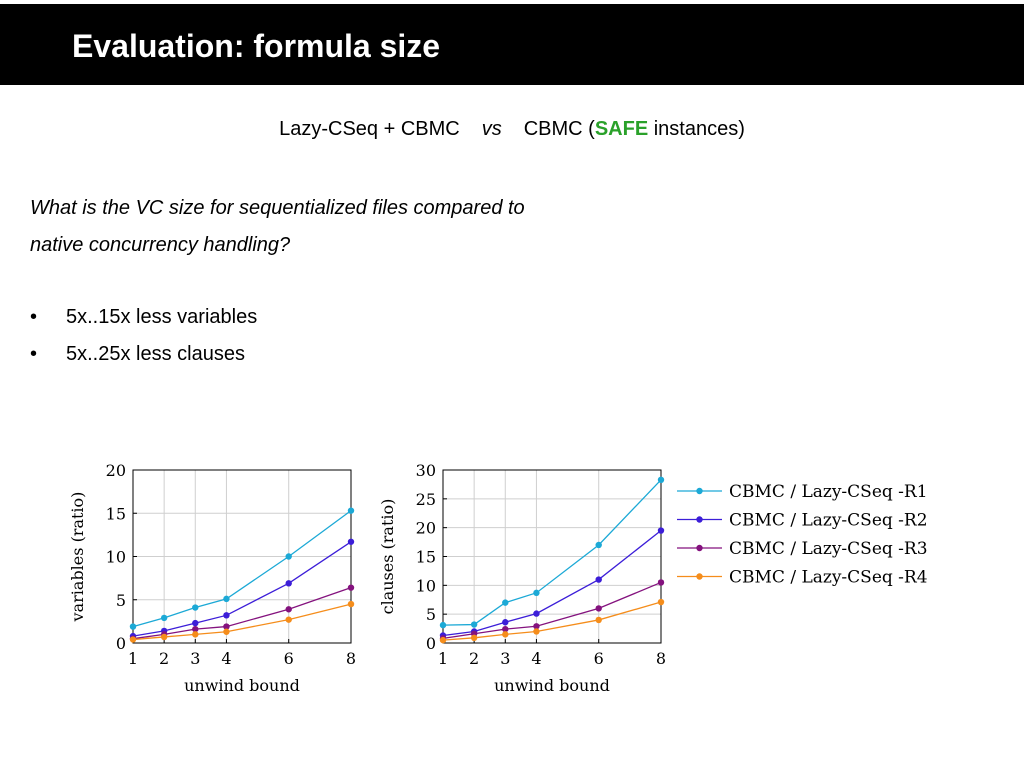 The height and width of the screenshot is (768, 1024). What do you see at coordinates (621, 129) in the screenshot?
I see `subtitle-safe: SAFE` at bounding box center [621, 129].